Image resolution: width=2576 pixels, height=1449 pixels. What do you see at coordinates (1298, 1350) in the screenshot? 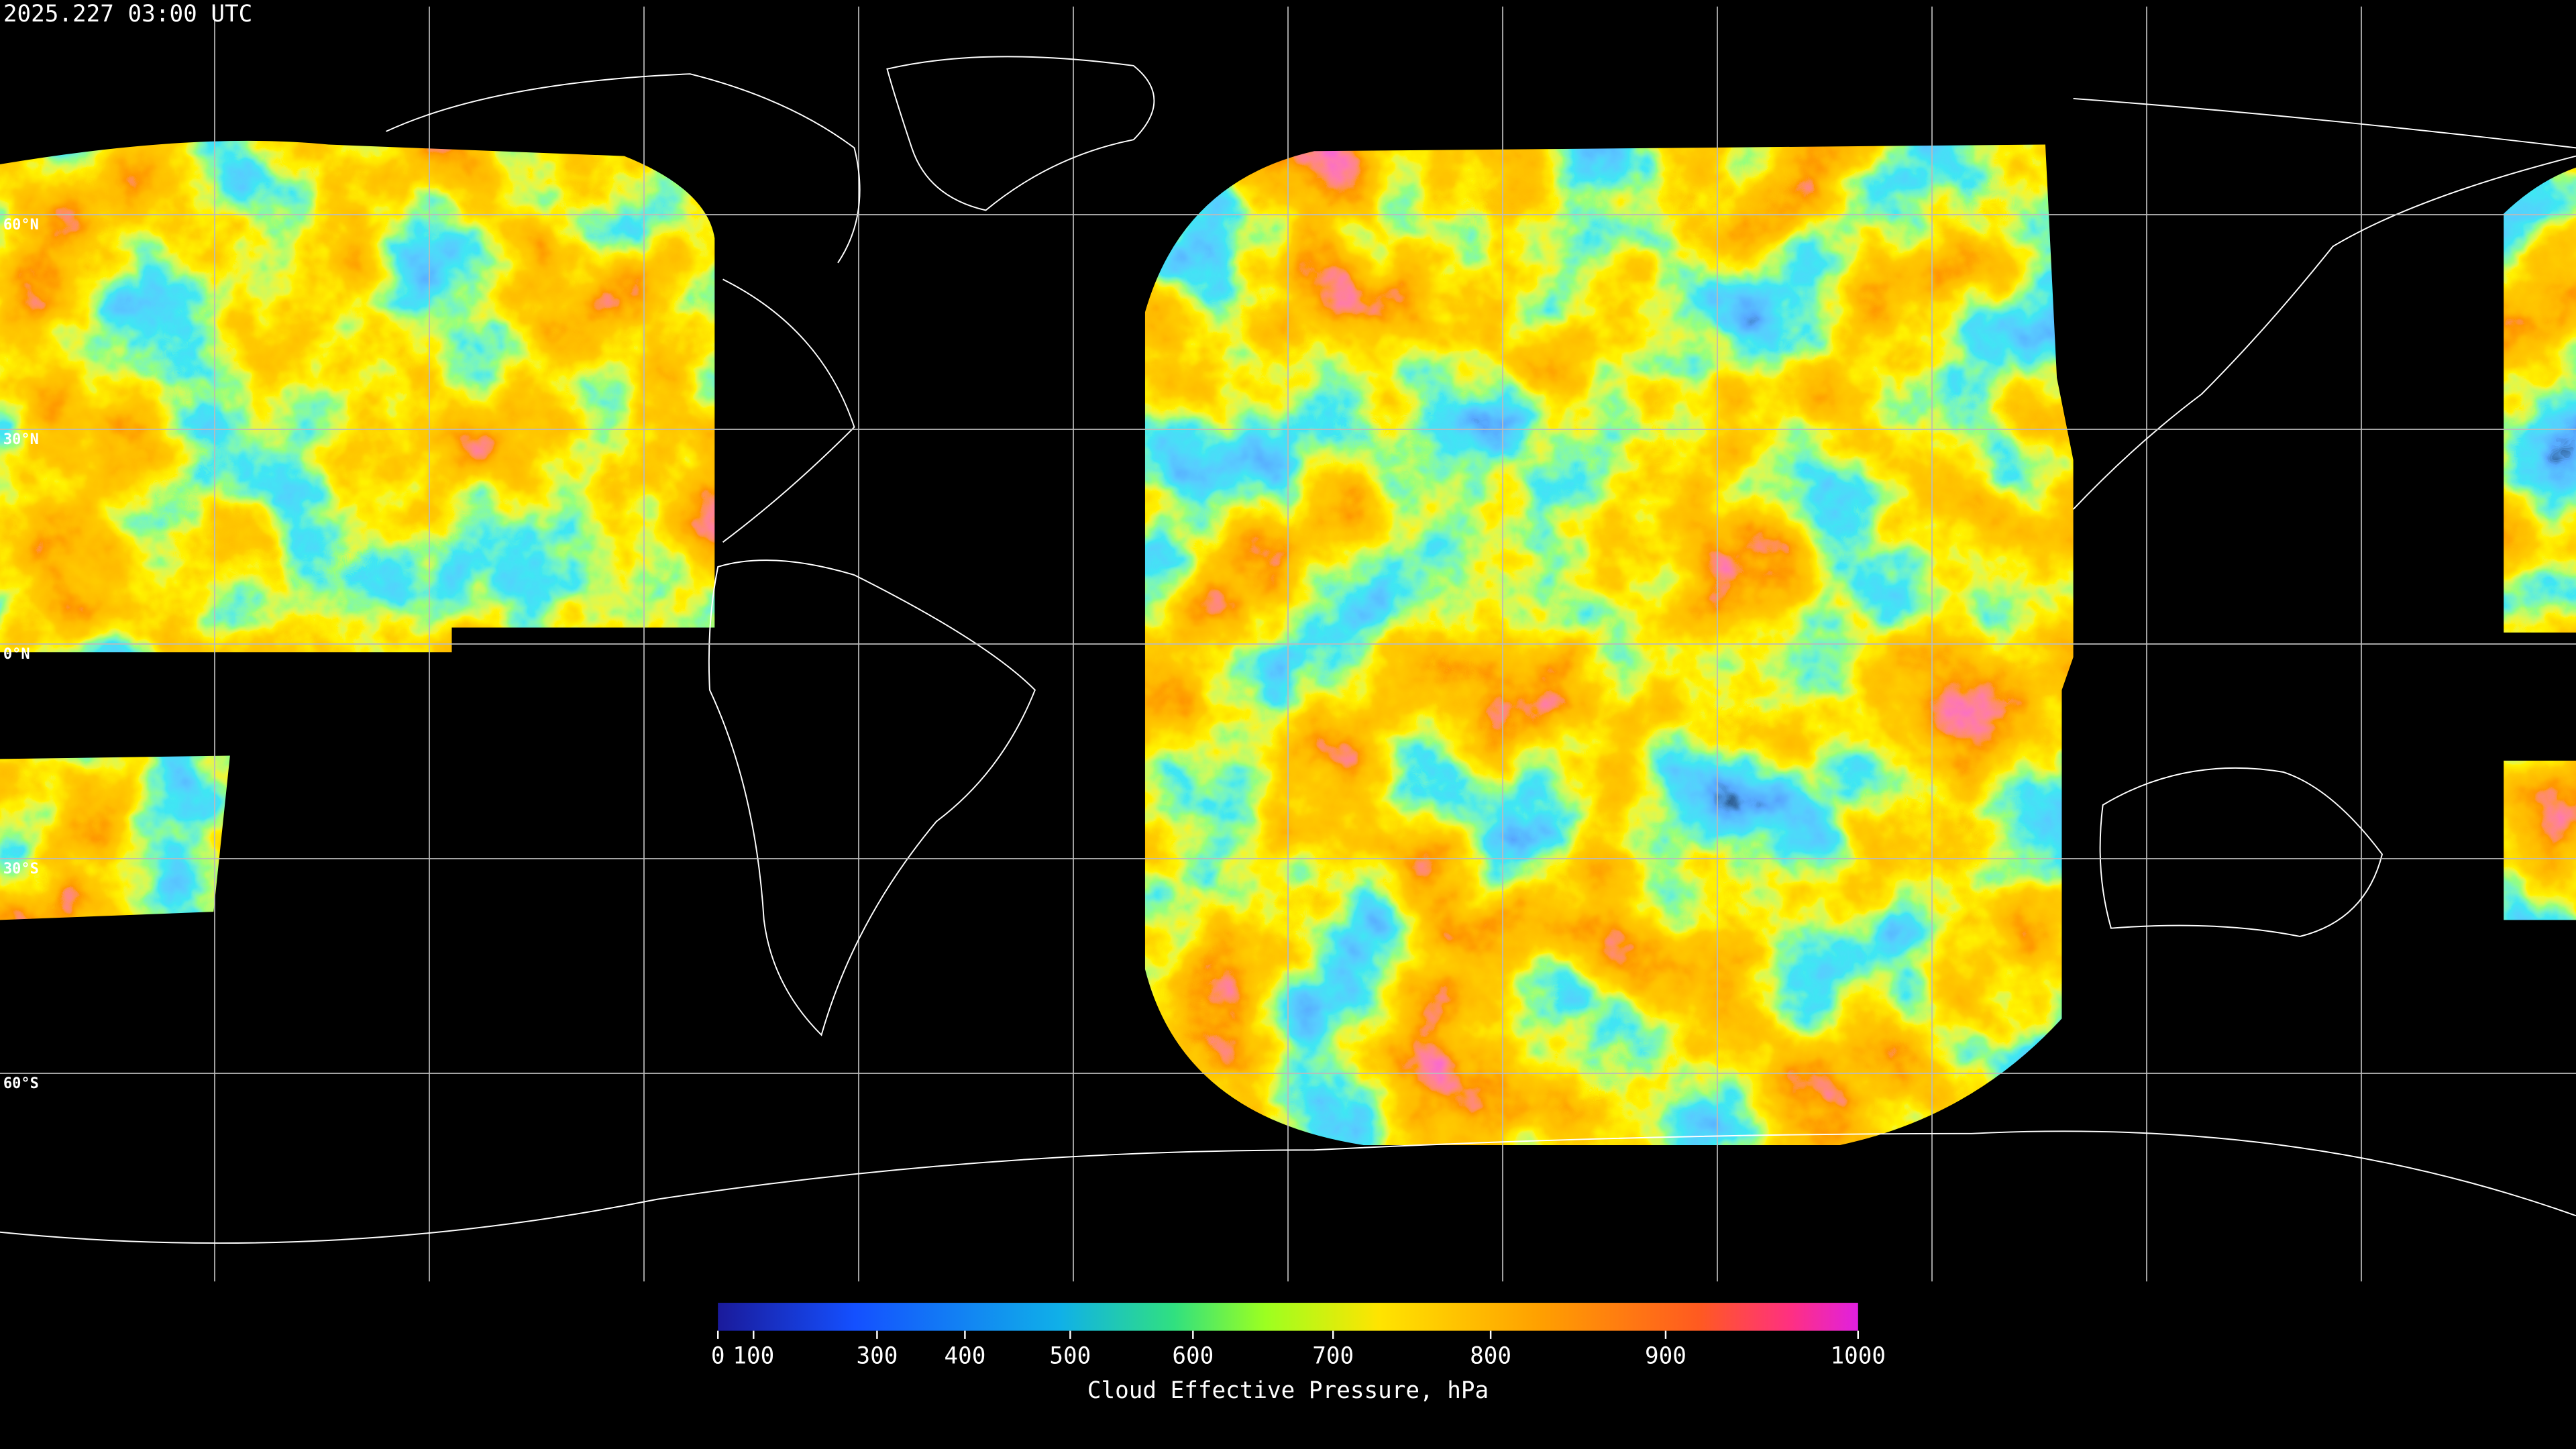
I see `colorbar-ticks: 0 100 300 400 500 600 700 800 900 1000` at bounding box center [1298, 1350].